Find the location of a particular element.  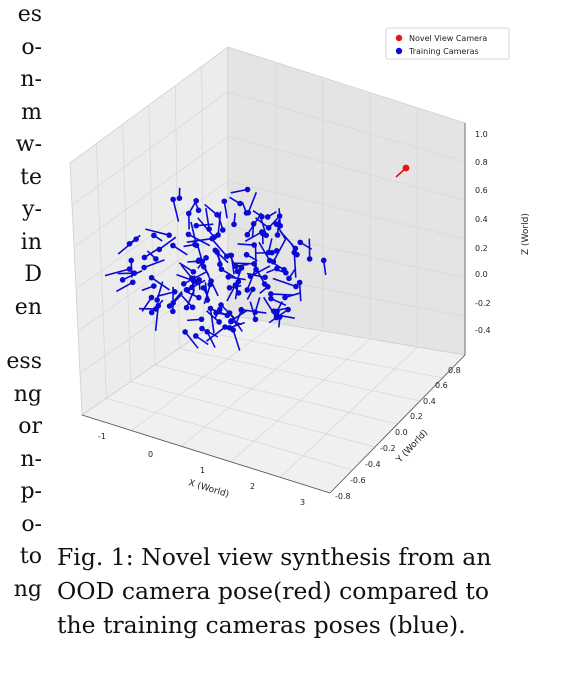

legend-training-marker is located at coordinates (399, 51).